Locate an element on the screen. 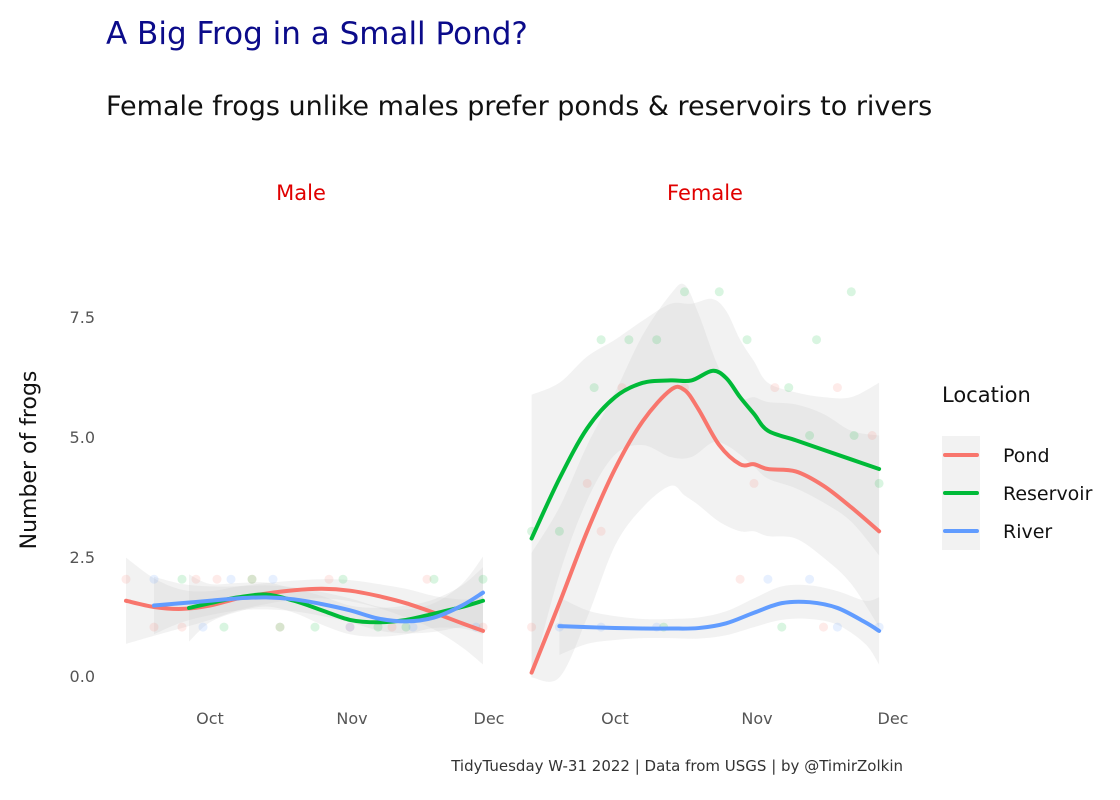 The image size is (1120, 800). x-axis-ticks: Oct Nov Dec Oct Nov Dec is located at coordinates (552, 718).